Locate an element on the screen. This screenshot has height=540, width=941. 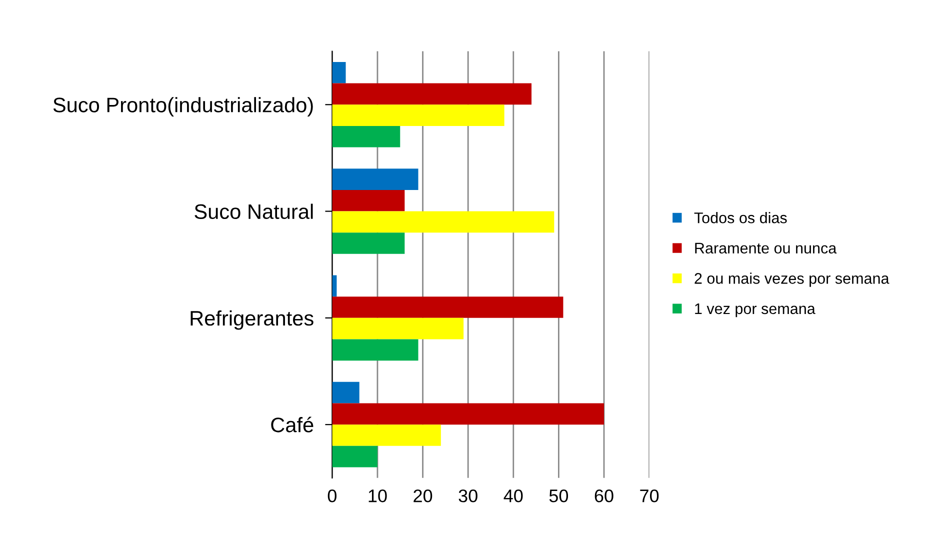
x-tick-label: 60 is located at coordinates (604, 495).